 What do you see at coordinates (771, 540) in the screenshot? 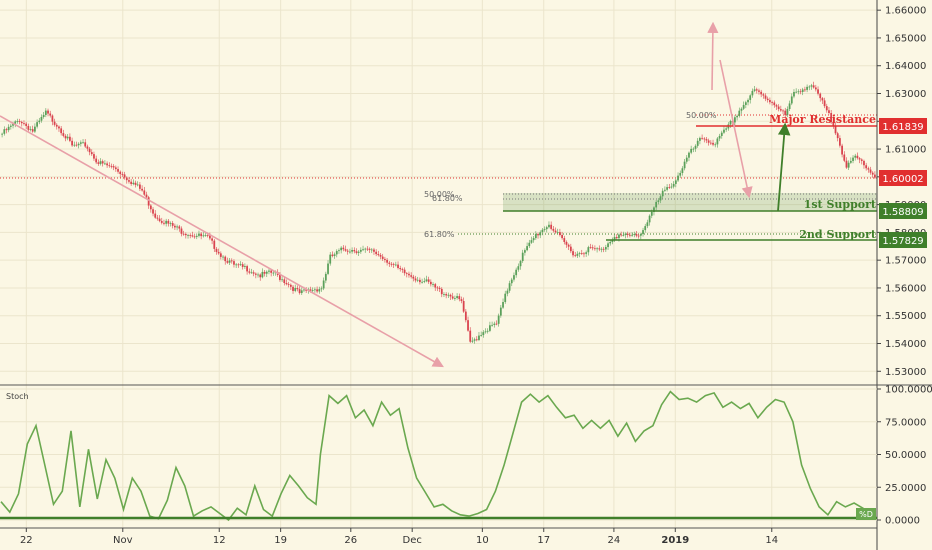
I see `time-tick-label: 14` at bounding box center [771, 540].